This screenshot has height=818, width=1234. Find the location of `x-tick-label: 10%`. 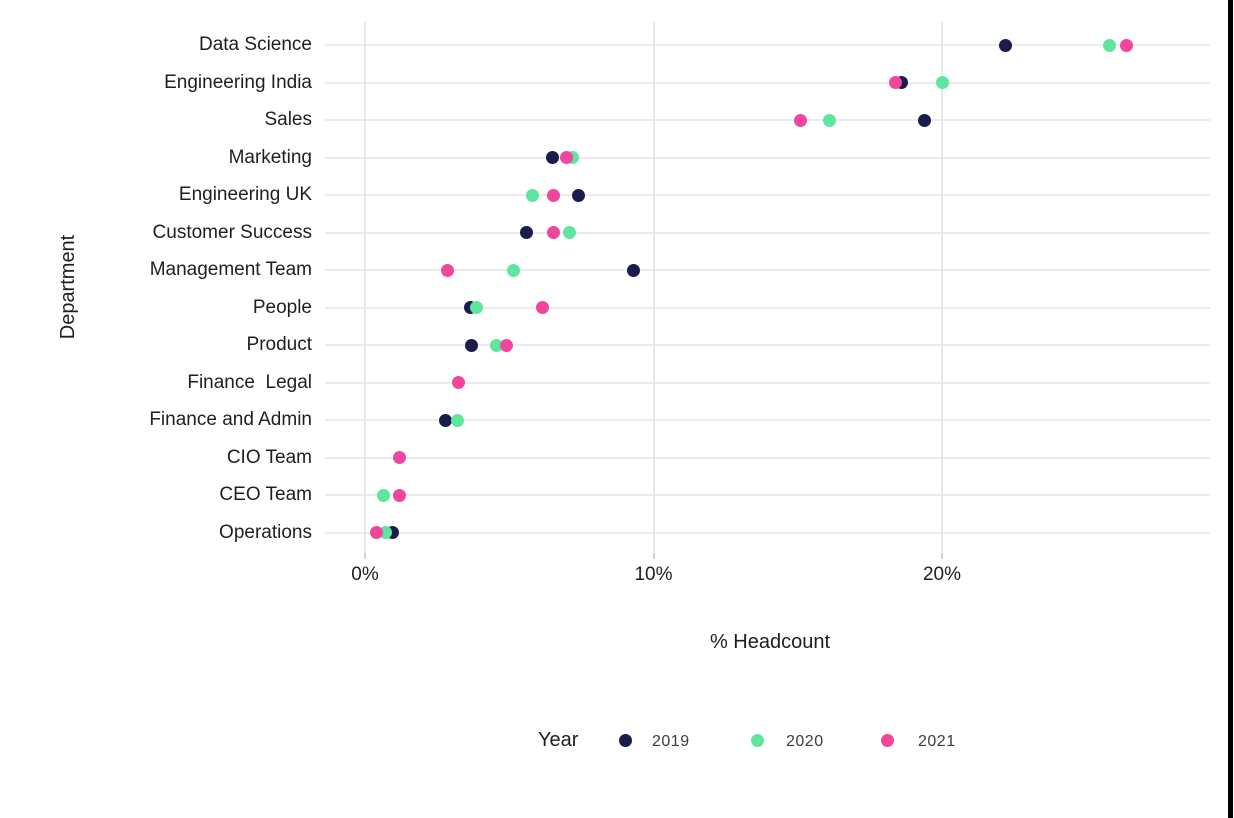

x-tick-label: 10% is located at coordinates (653, 574).